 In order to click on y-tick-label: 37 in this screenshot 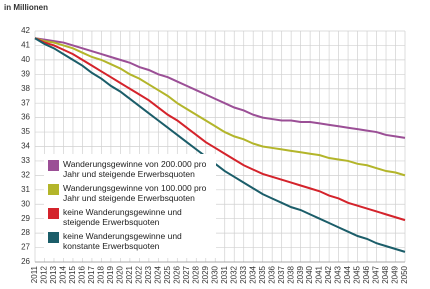, I will do `click(25, 102)`.